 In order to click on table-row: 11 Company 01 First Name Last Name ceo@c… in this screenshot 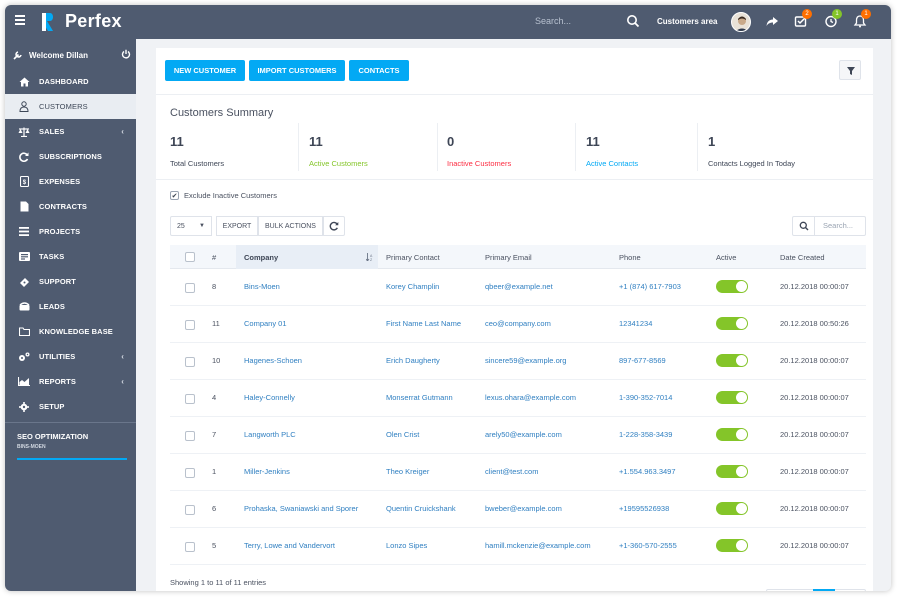, I will do `click(518, 324)`.